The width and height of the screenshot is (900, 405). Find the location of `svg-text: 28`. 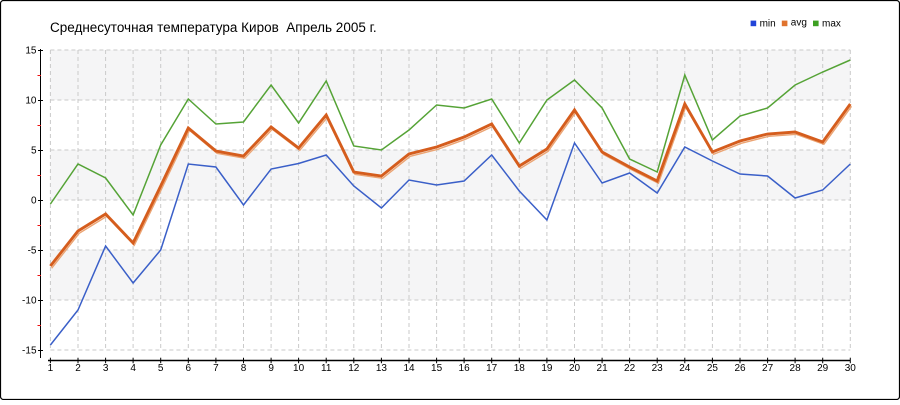

svg-text: 28 is located at coordinates (796, 368).